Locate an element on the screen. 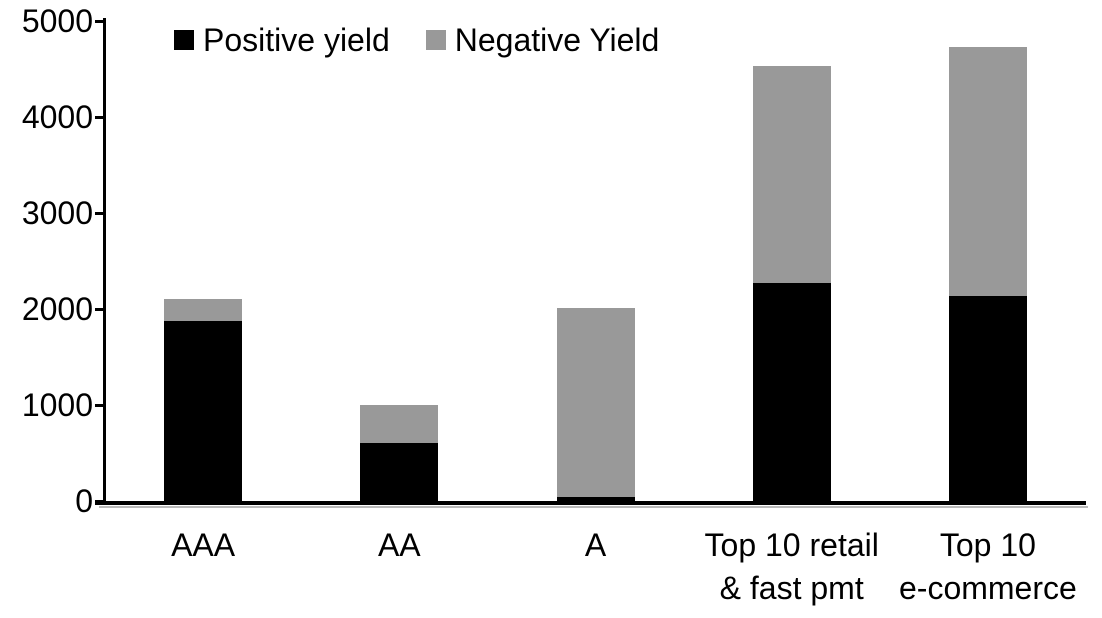  bar-segment-positive-aa is located at coordinates (399, 471).